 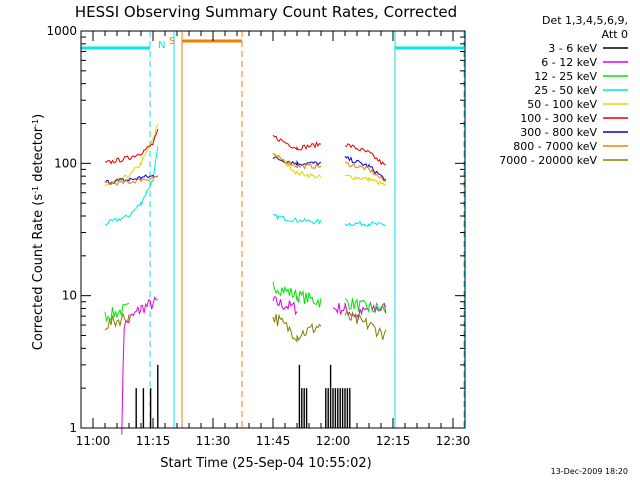 I want to click on series-25-50kev, so click(x=245, y=186).